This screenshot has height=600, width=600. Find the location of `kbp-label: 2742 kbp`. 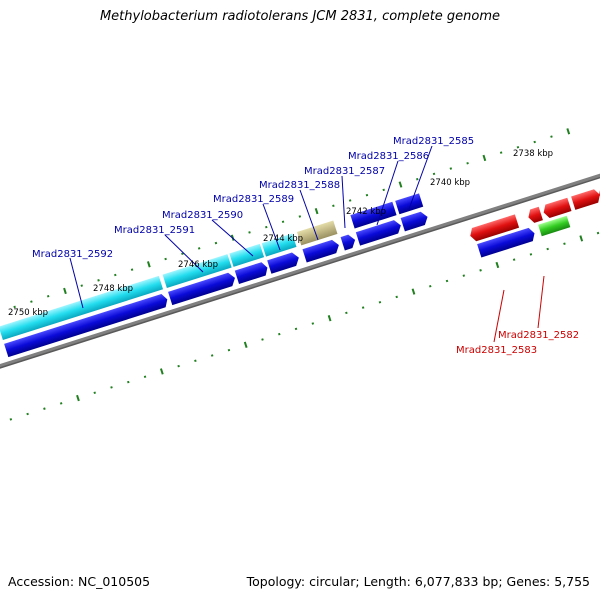

kbp-label: 2742 kbp is located at coordinates (366, 212).